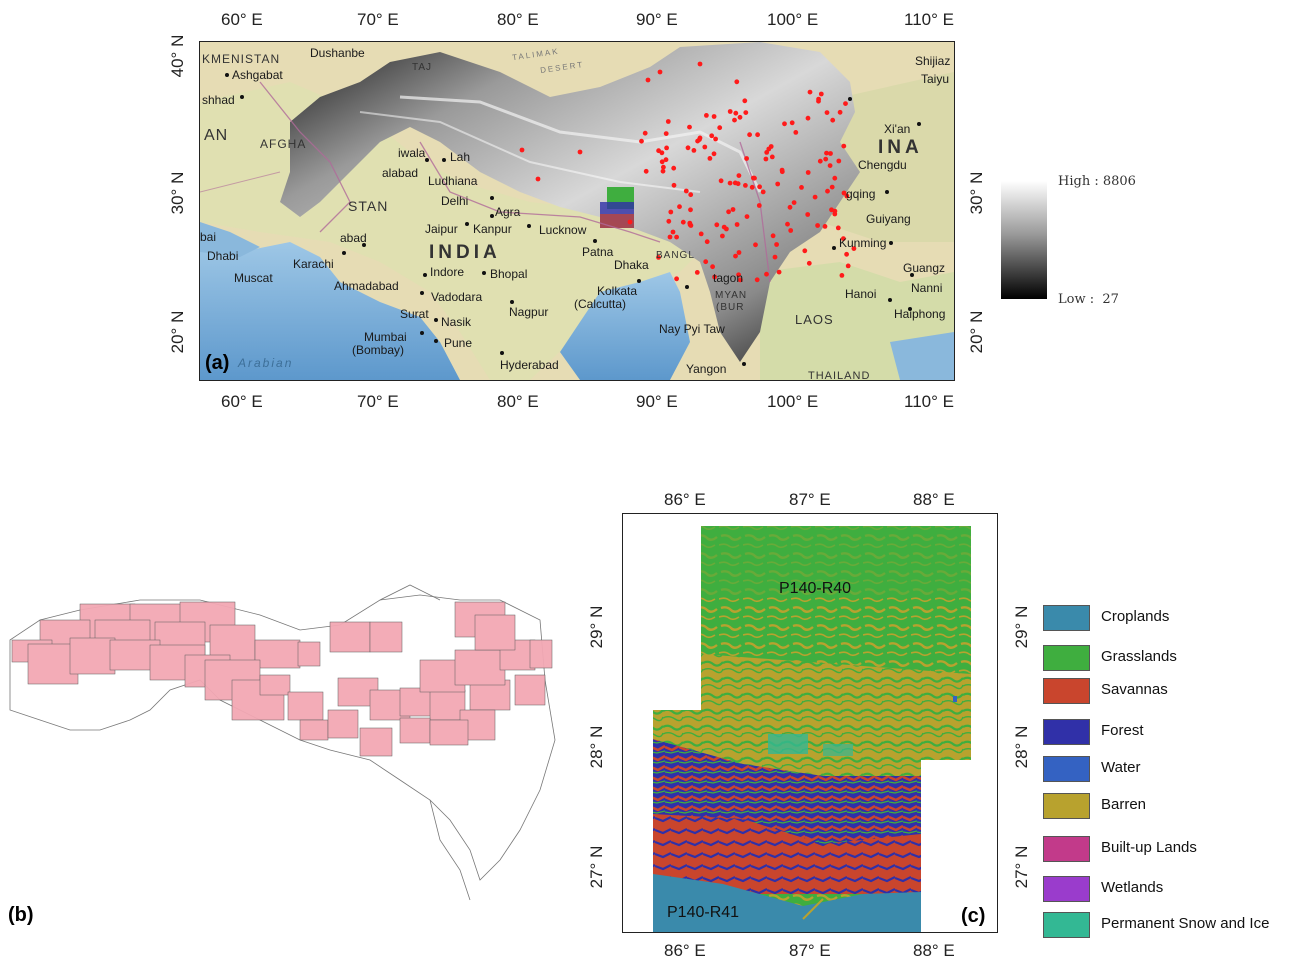 Image resolution: width=1307 pixels, height=967 pixels. I want to click on place-label: Chengdu, so click(882, 165).